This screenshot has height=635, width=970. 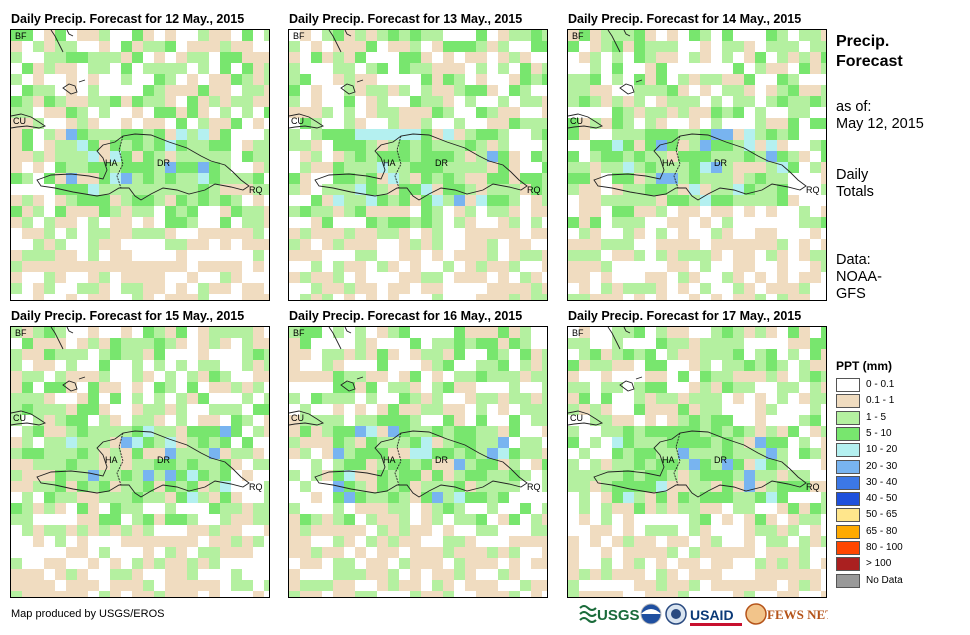 What do you see at coordinates (882, 499) in the screenshot?
I see `legend-label: 40 - 50` at bounding box center [882, 499].